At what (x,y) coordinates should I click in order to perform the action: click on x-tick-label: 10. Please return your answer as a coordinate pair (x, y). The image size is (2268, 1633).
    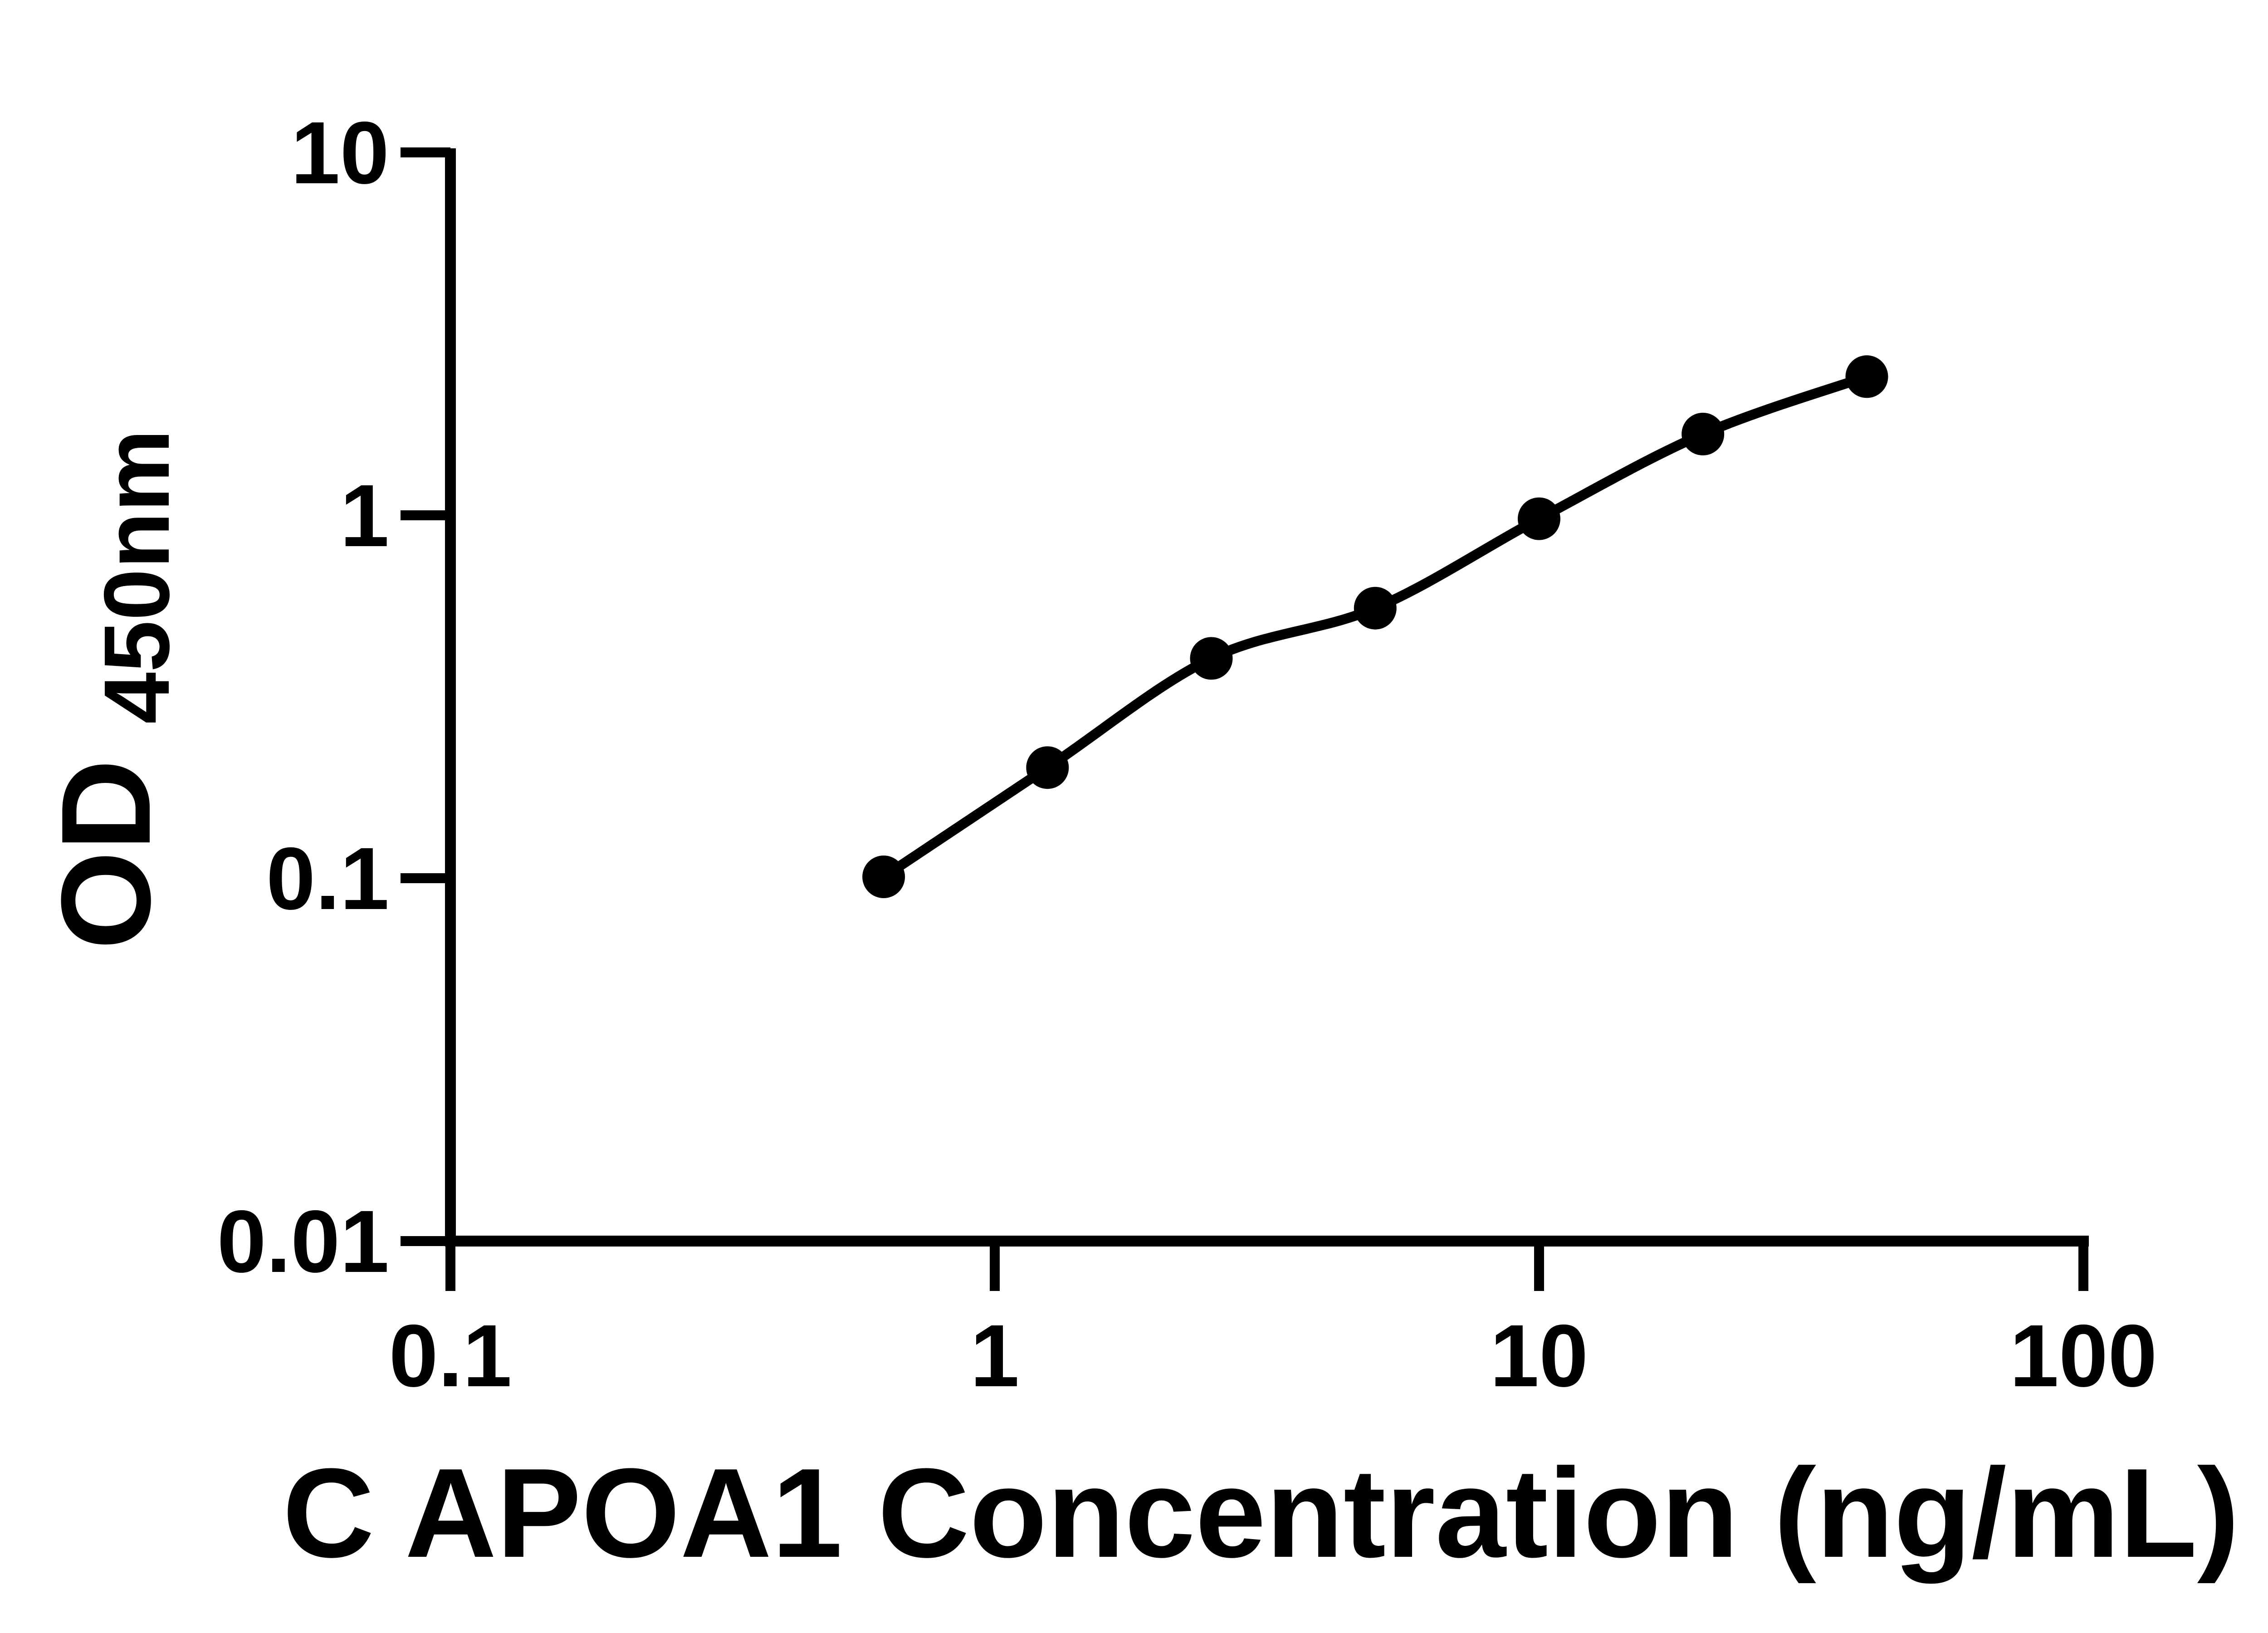
    Looking at the image, I should click on (1540, 1355).